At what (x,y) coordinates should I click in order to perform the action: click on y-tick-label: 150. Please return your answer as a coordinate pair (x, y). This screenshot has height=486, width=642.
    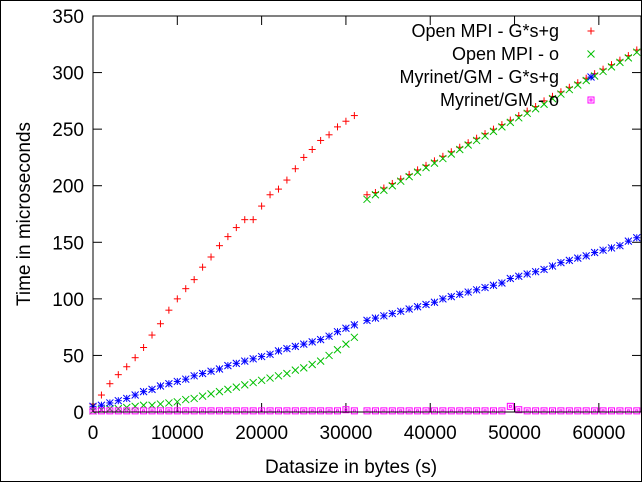
    Looking at the image, I should click on (68, 243).